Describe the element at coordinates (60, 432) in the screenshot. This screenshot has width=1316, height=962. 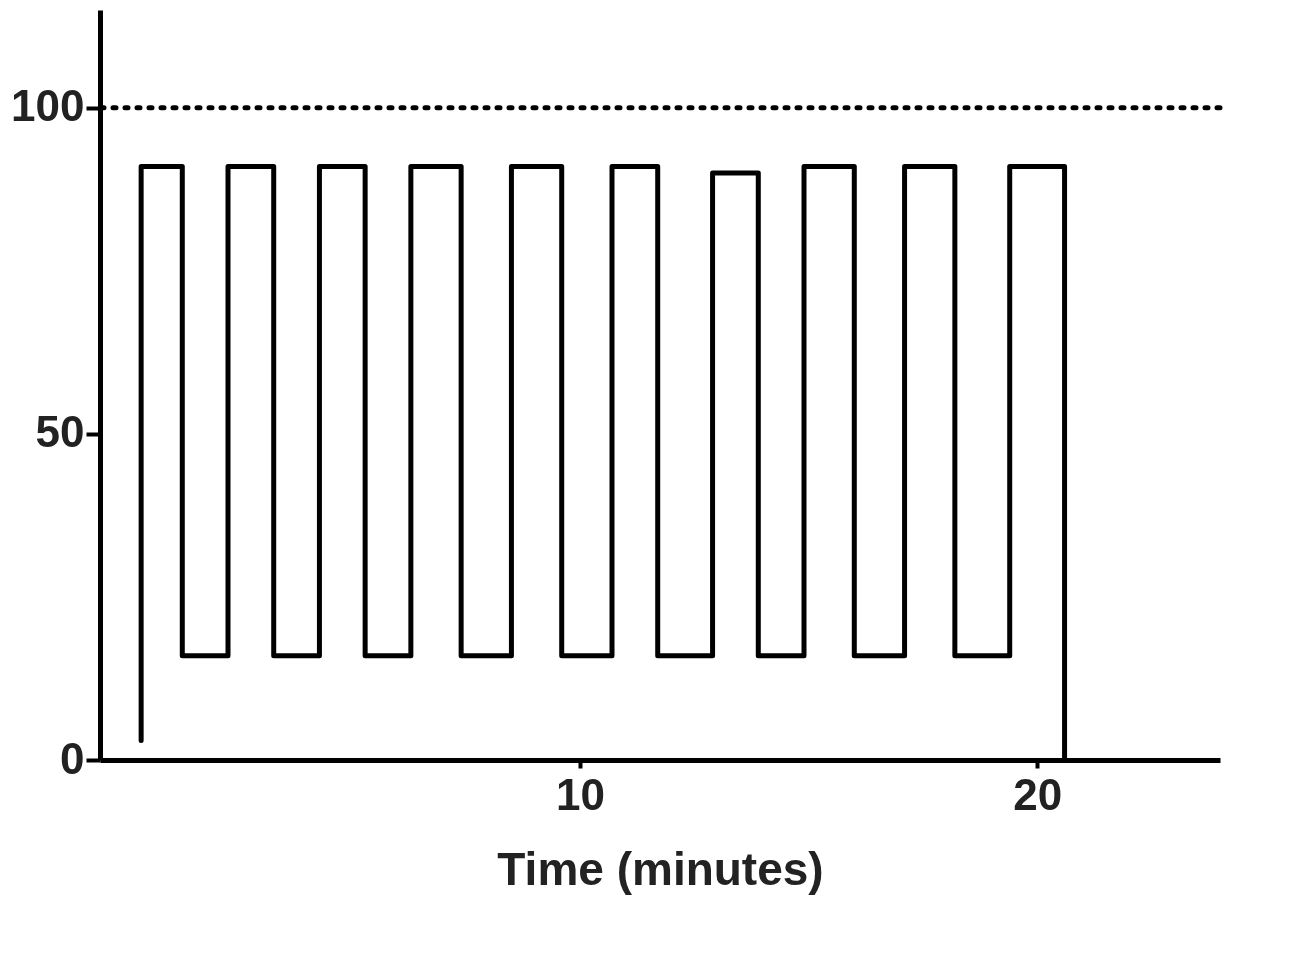
I see `y-tick-label: 50` at that location.